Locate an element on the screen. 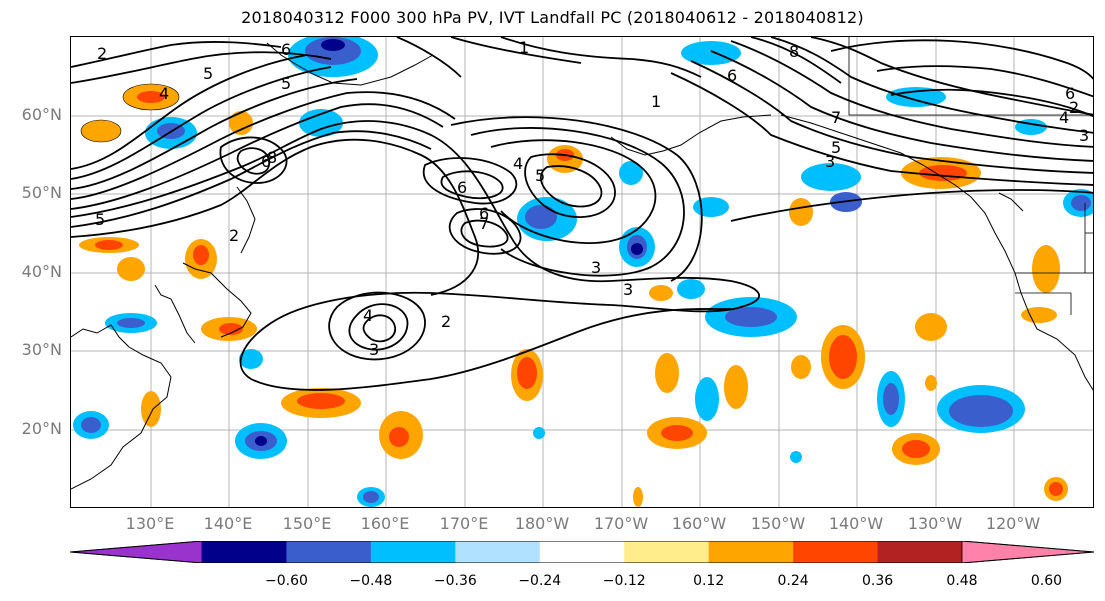 The image size is (1105, 601). colorbar-tick-label: −0.48 is located at coordinates (371, 581).